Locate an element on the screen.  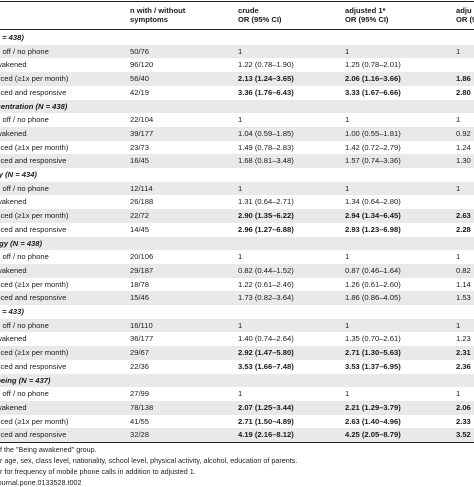
section-label: (N = 433) is located at coordinates (12, 311).